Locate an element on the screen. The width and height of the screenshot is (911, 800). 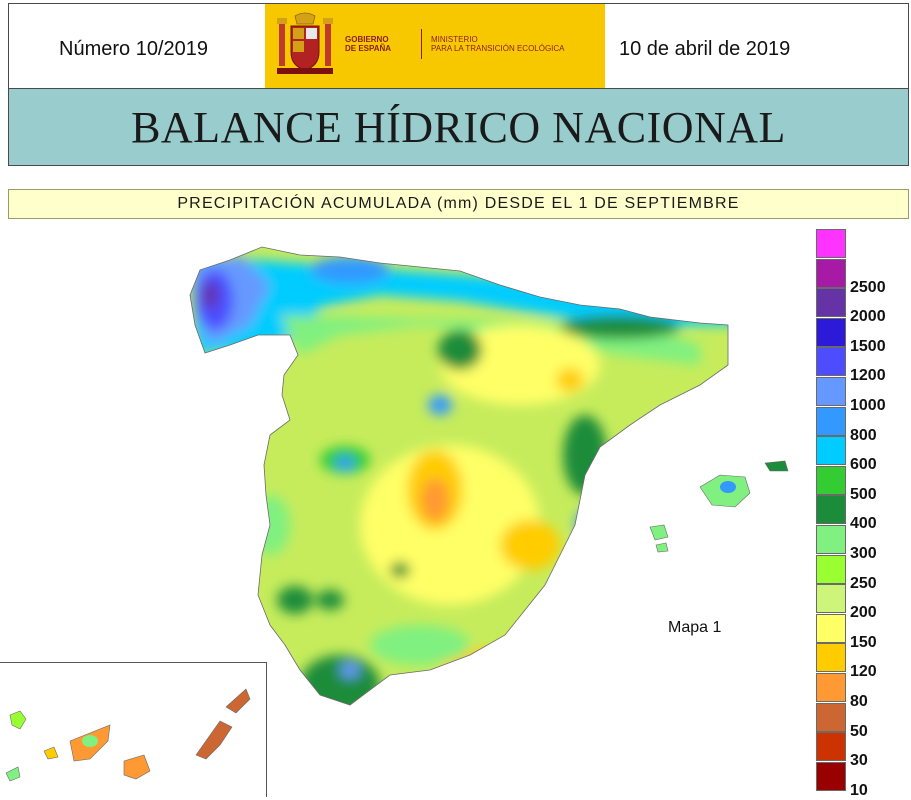
legend-label: 800 is located at coordinates (863, 435).